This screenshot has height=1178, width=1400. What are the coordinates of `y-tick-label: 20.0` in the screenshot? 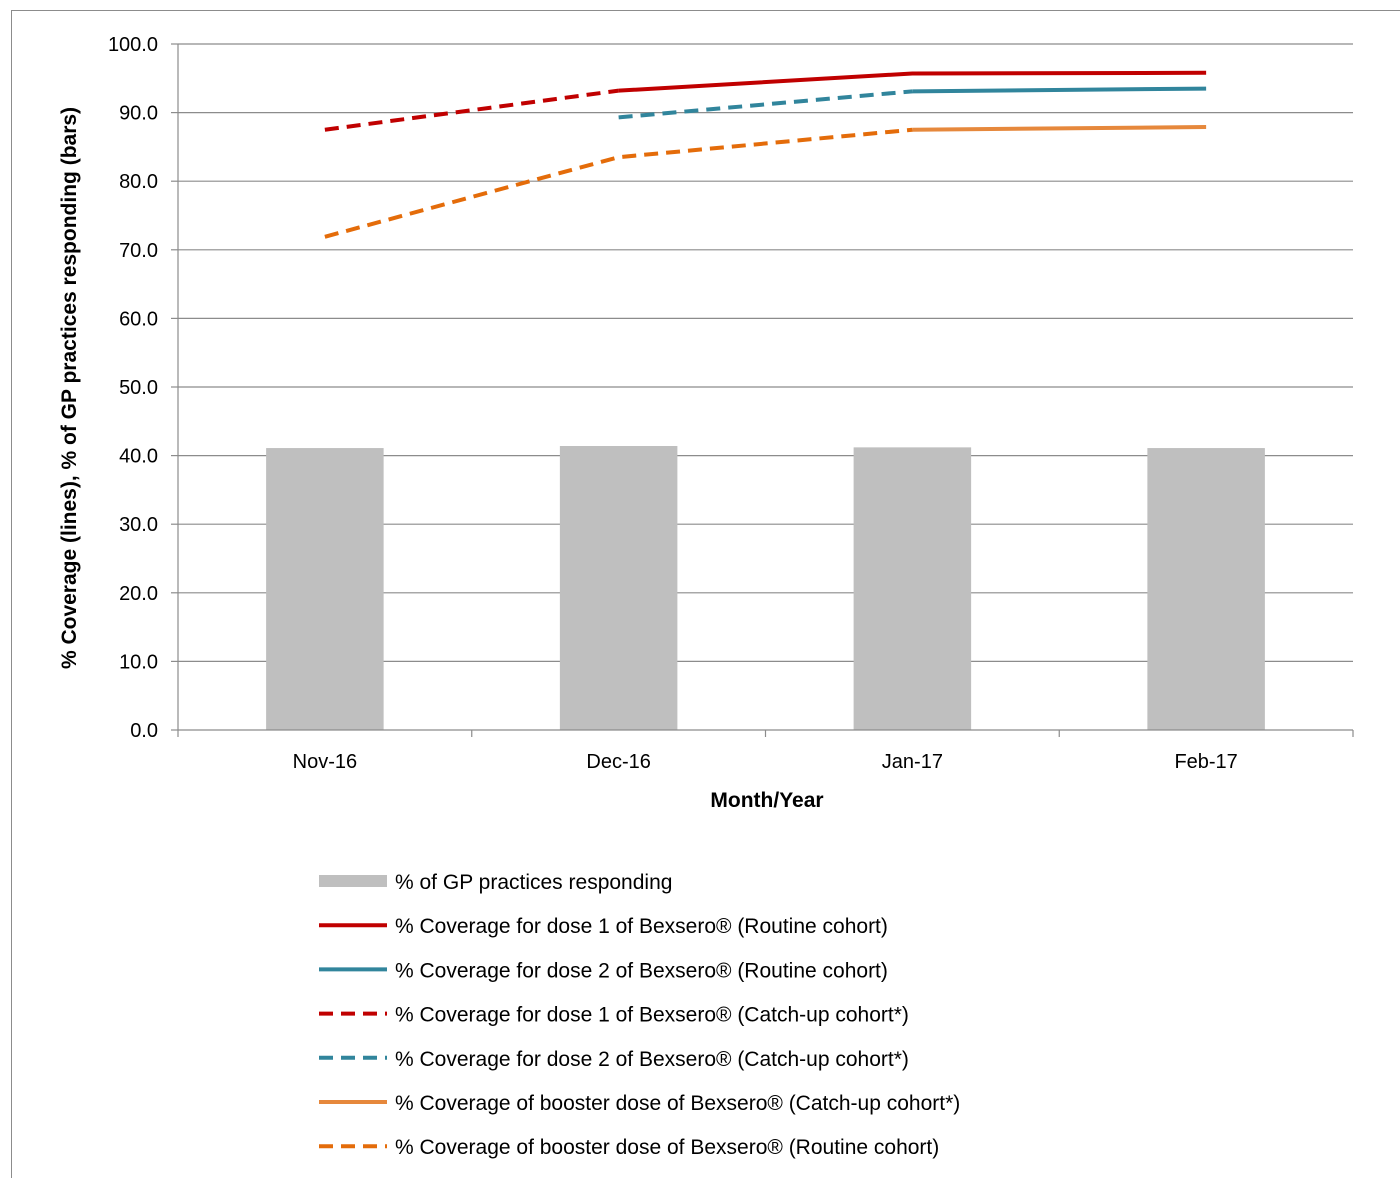 It's located at (138, 594).